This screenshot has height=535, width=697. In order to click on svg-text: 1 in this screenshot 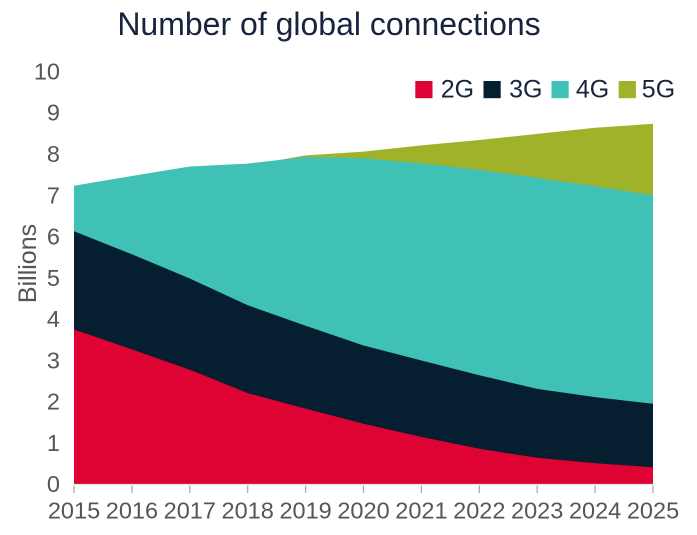, I will do `click(53, 443)`.